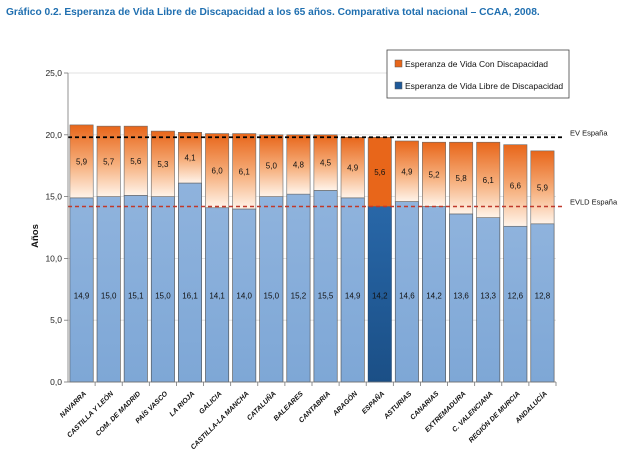  What do you see at coordinates (398, 63) in the screenshot?
I see `legend-swatch-con` at bounding box center [398, 63].